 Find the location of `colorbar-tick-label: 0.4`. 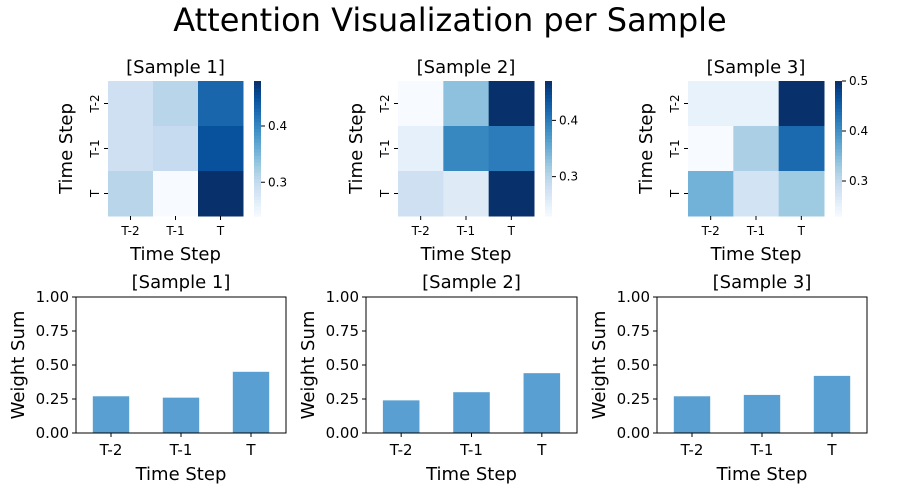

colorbar-tick-label: 0.4 is located at coordinates (568, 120).